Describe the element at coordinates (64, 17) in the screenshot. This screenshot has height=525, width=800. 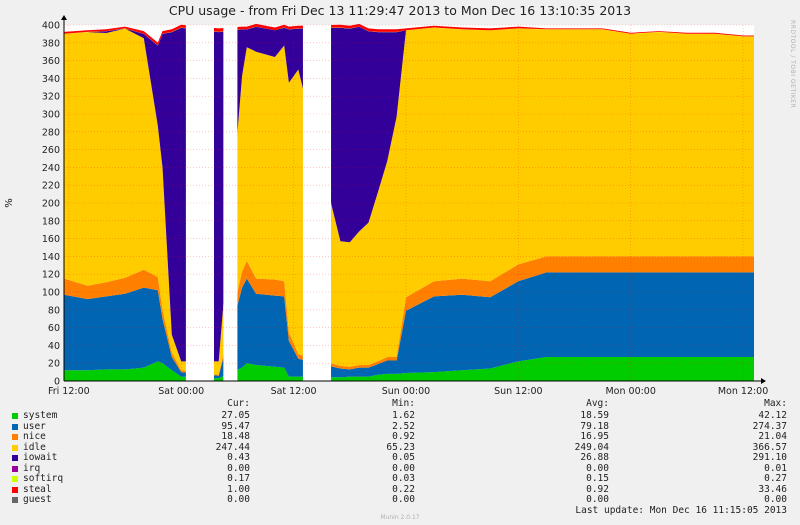
I see `y-axis-arrow` at that location.